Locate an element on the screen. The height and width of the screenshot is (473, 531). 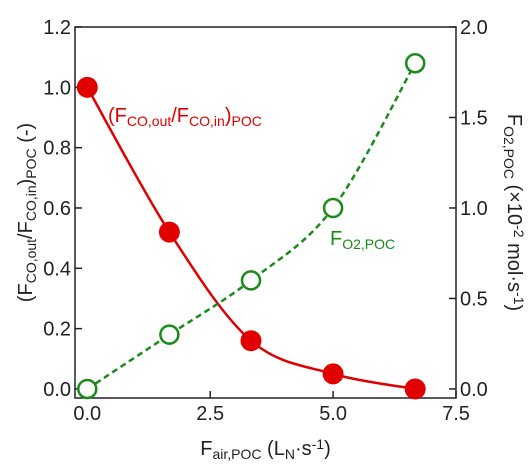
x-tick-label: 5.0 is located at coordinates (333, 414).